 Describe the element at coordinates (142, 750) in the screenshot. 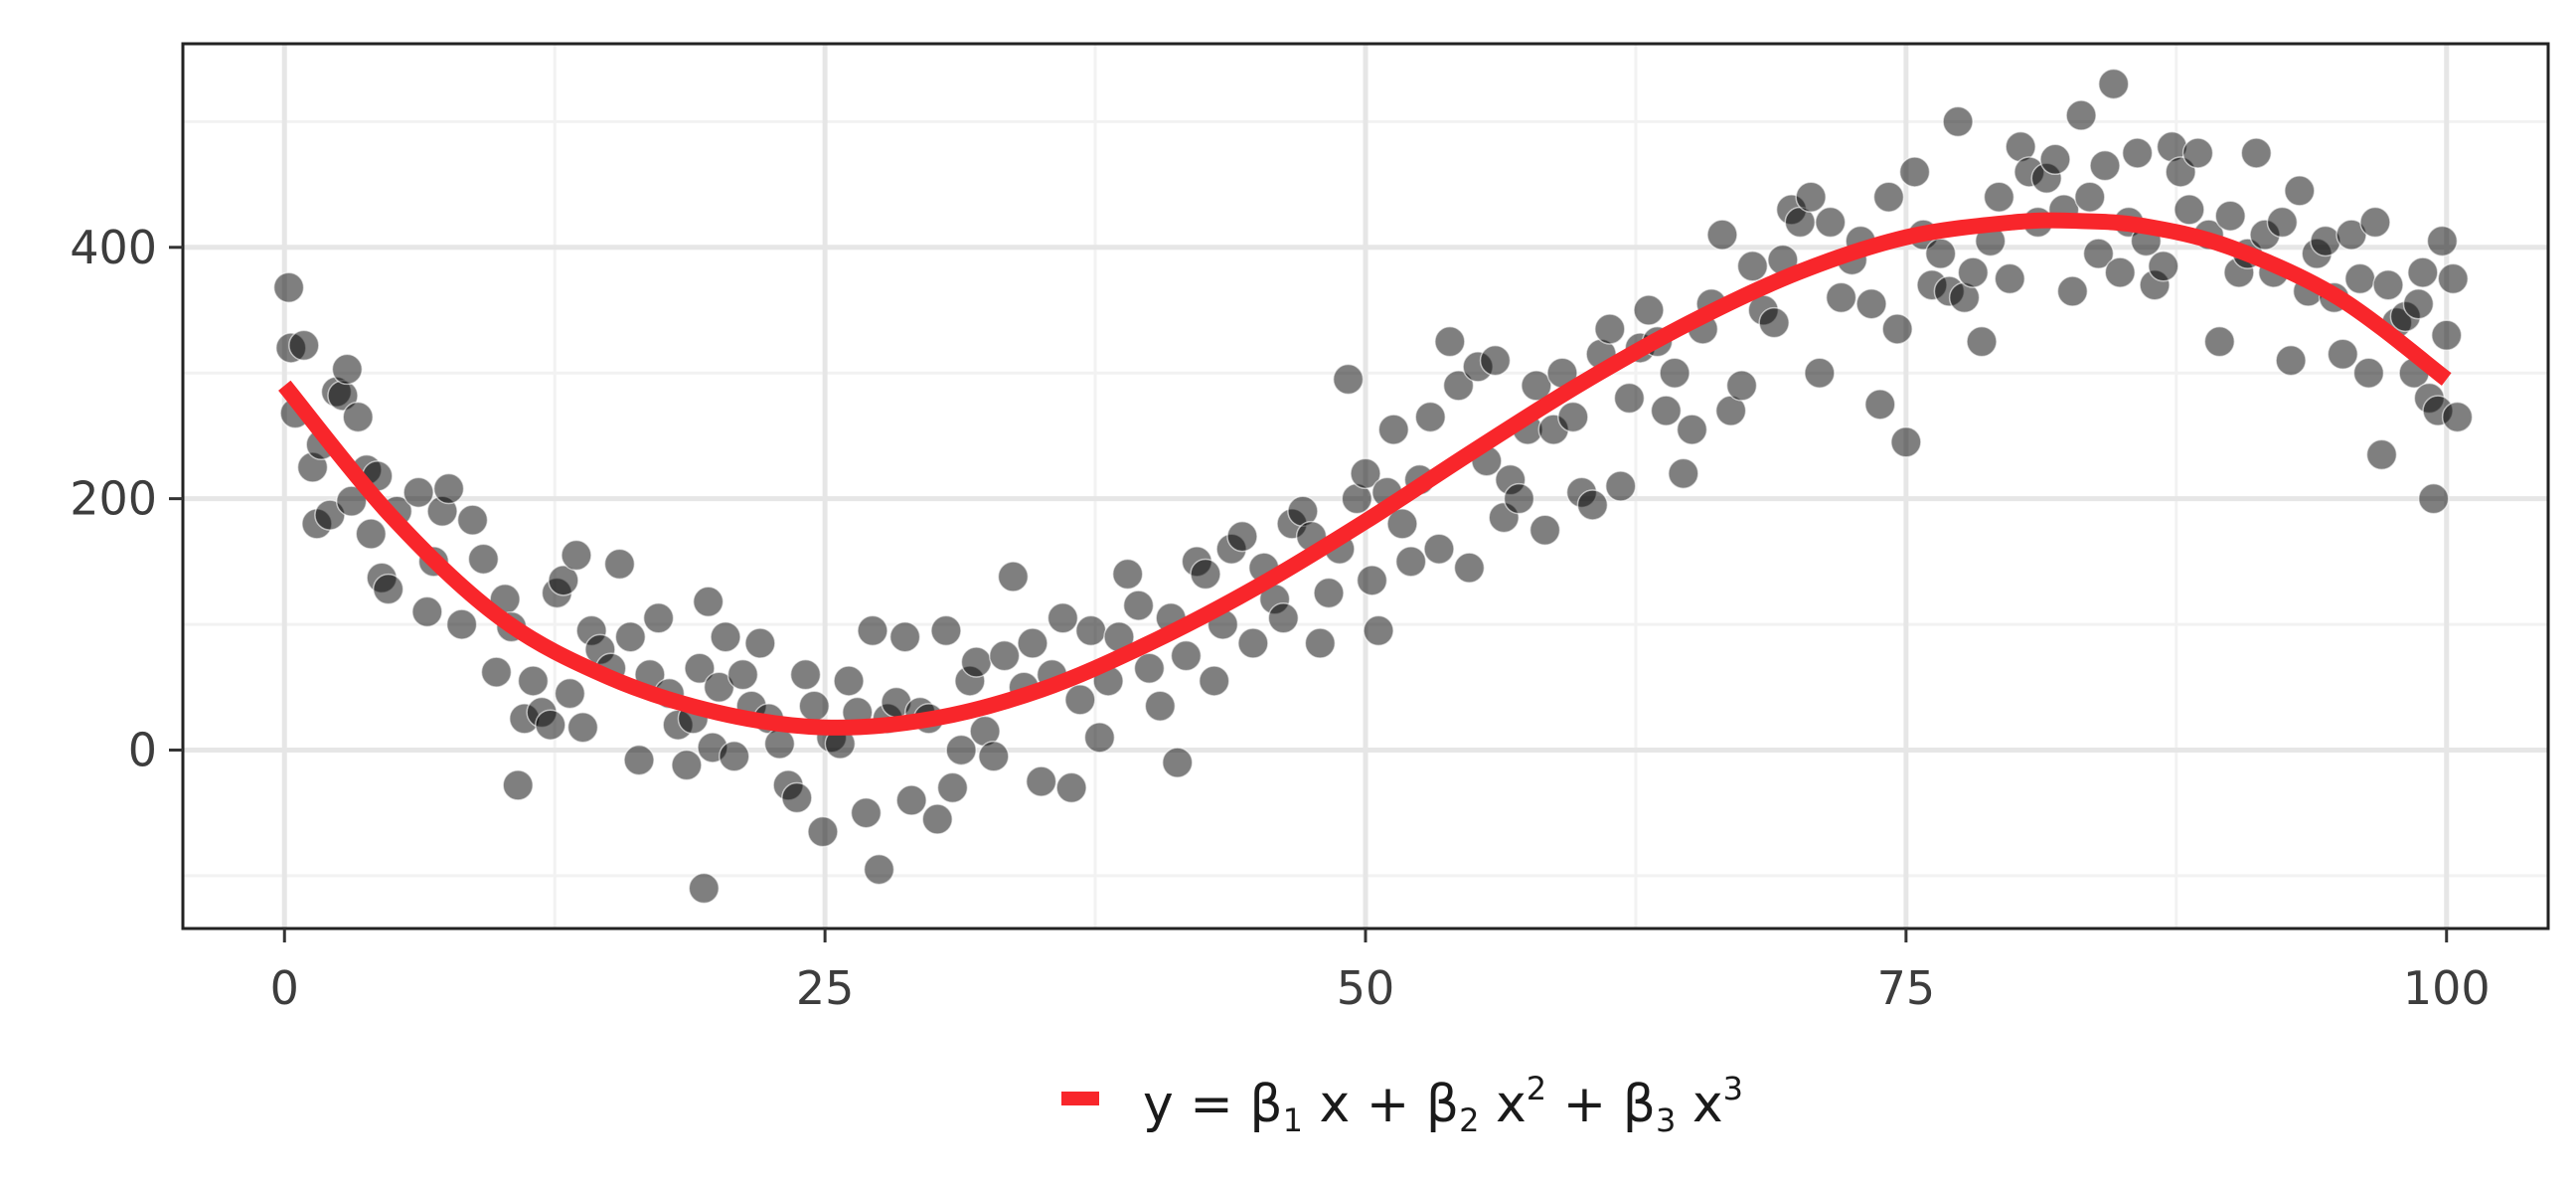

I see `y-tick-label: 0` at that location.